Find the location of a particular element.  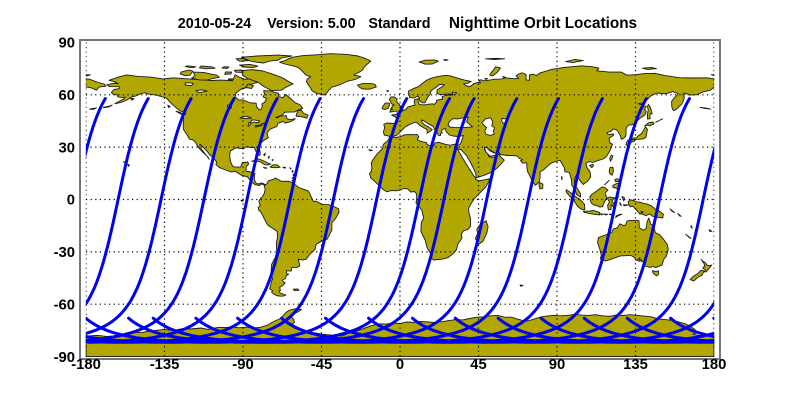

svg-text: 45 is located at coordinates (478, 365).